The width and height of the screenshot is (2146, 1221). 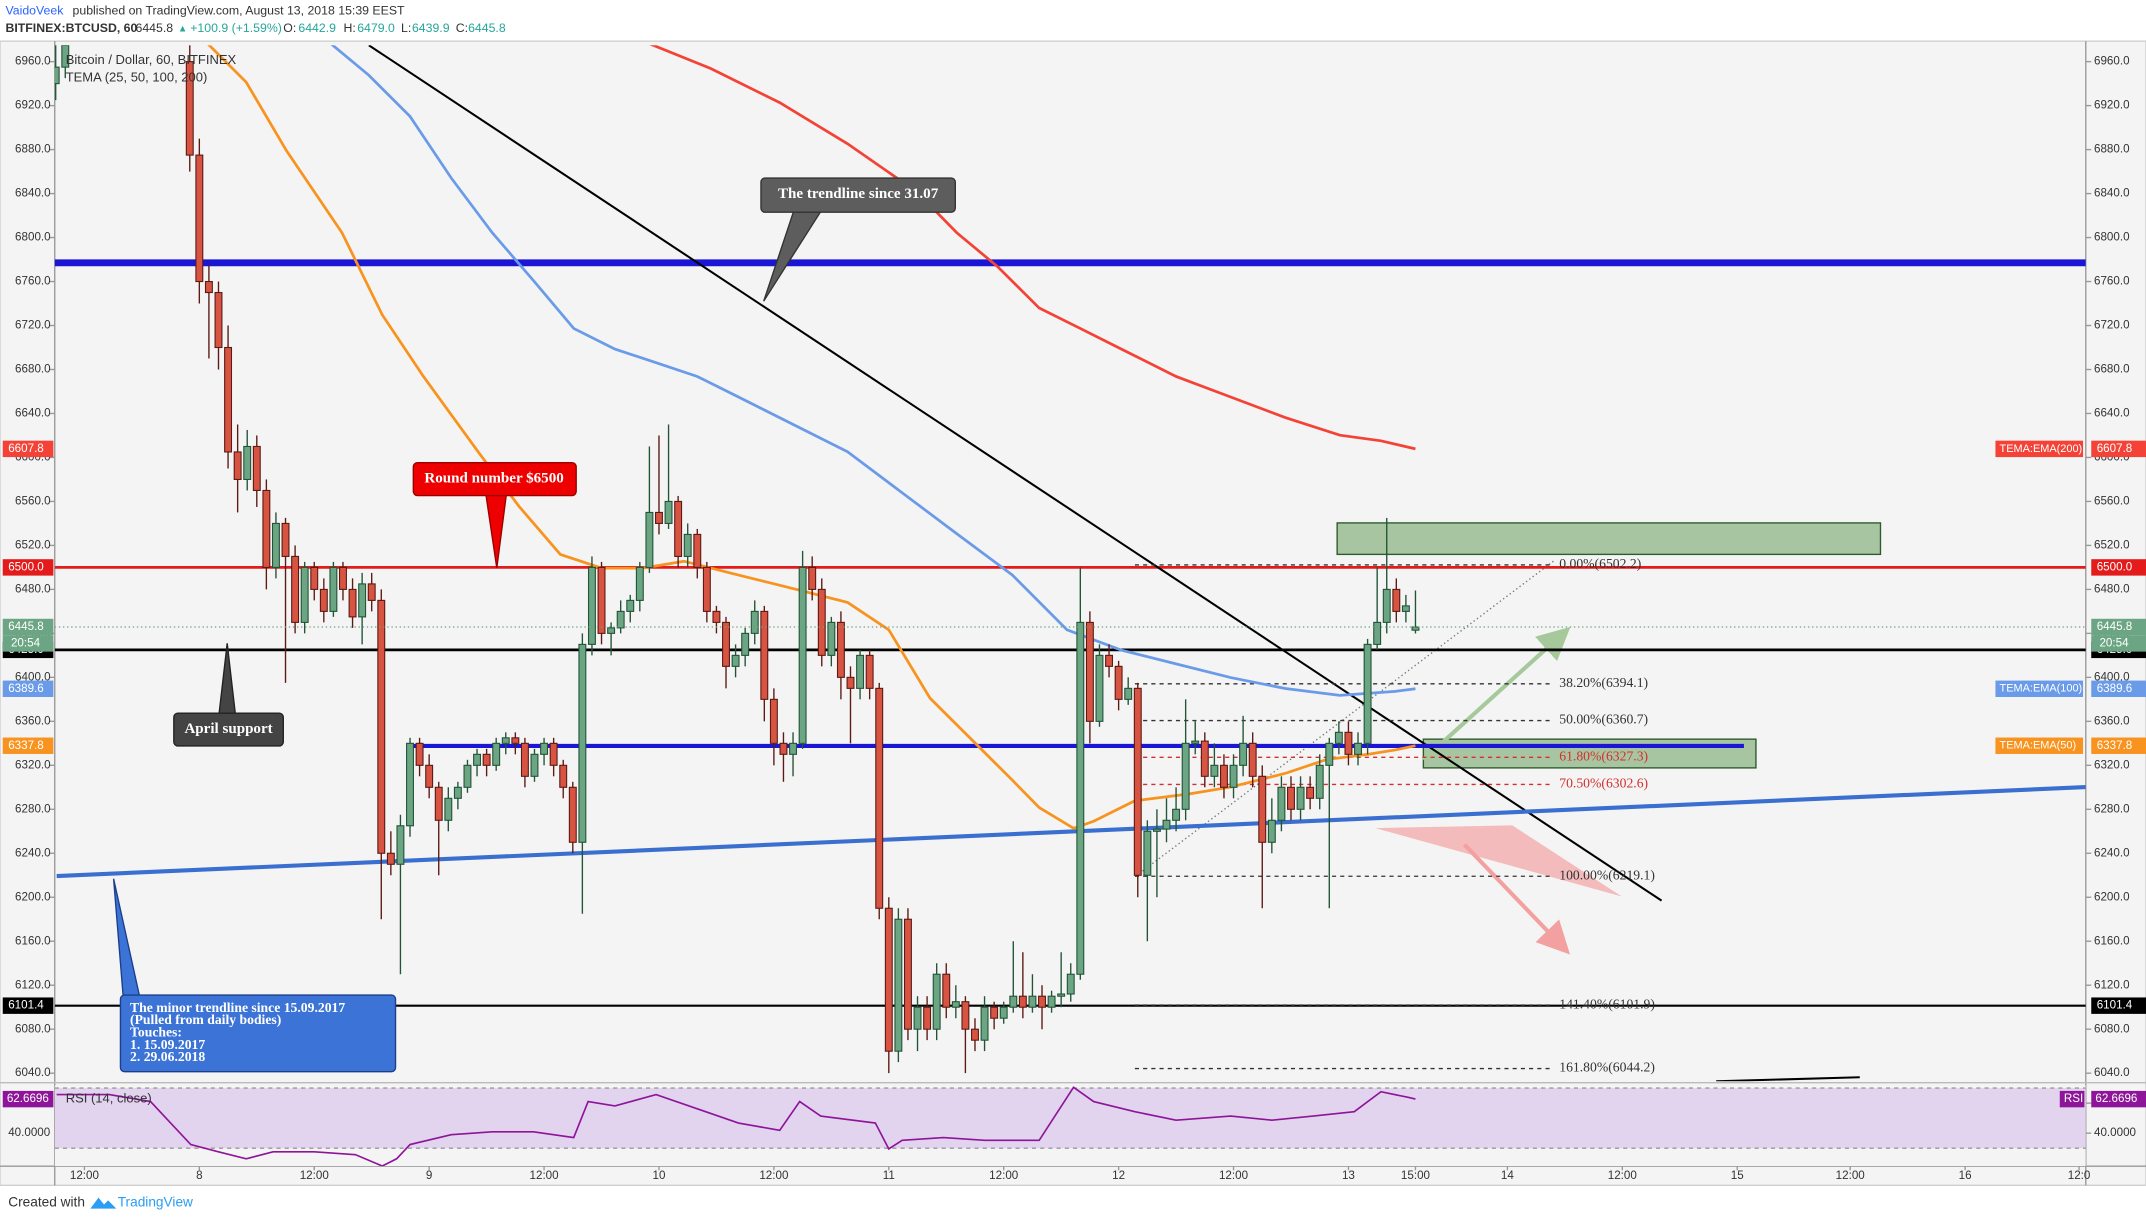 What do you see at coordinates (228, 695) in the screenshot?
I see `callout-april: April support` at bounding box center [228, 695].